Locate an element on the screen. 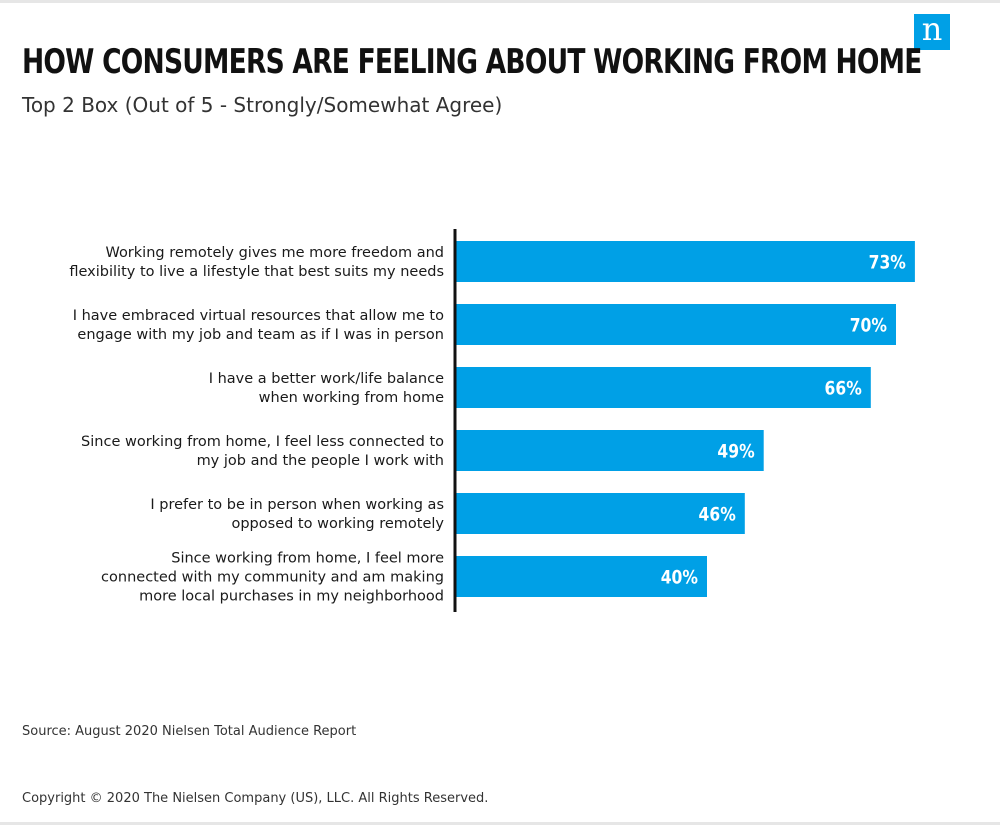 The height and width of the screenshot is (825, 1000). value-label: 46% is located at coordinates (717, 515).